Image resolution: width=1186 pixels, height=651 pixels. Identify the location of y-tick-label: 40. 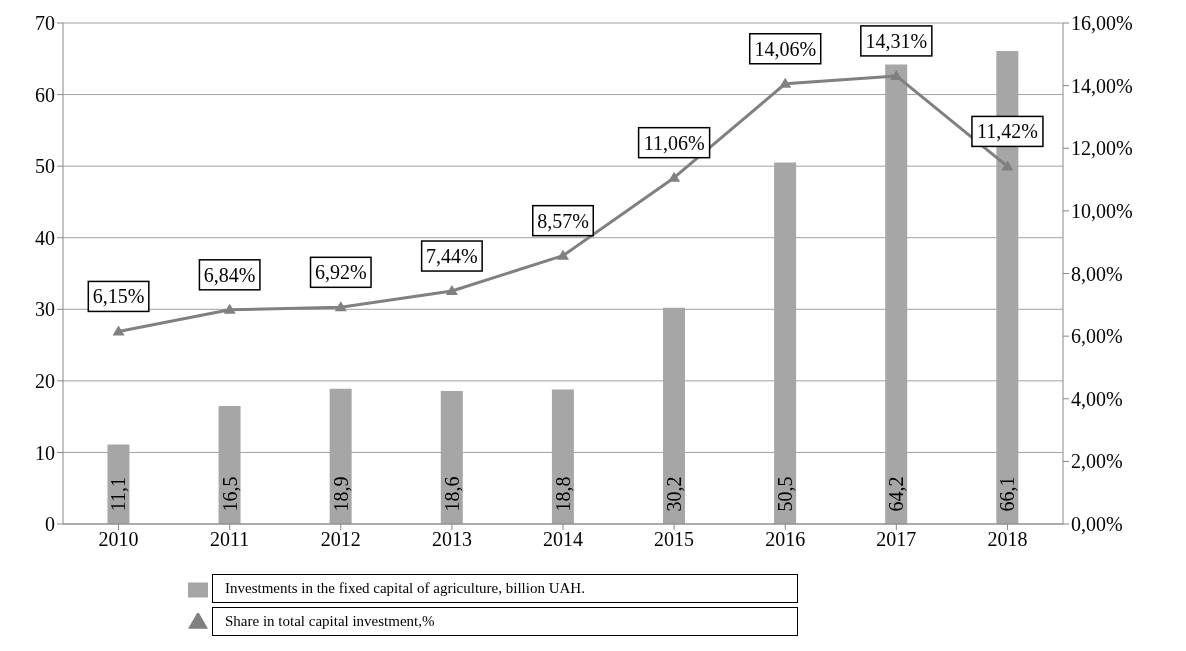
(45, 237).